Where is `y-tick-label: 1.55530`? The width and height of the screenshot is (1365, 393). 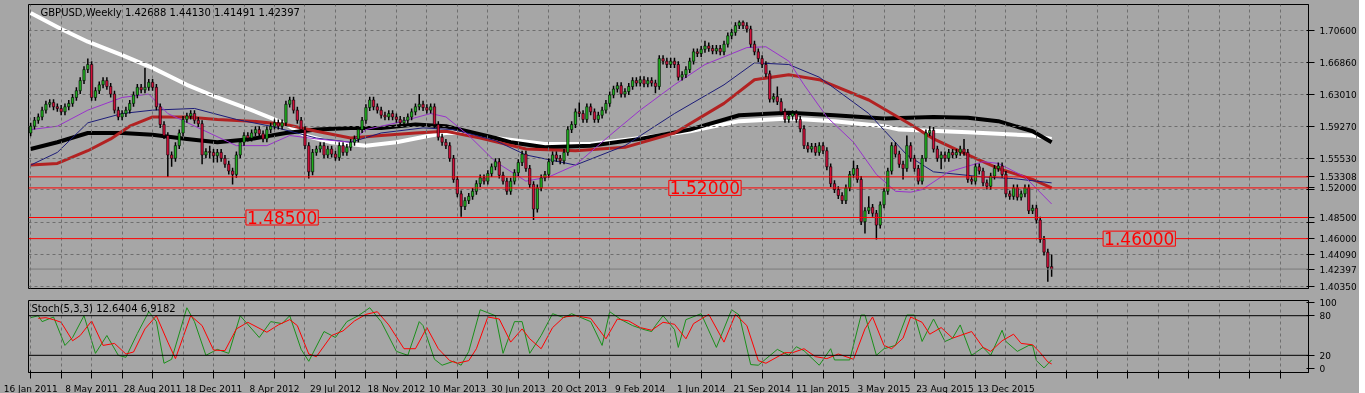 y-tick-label: 1.55530 is located at coordinates (1338, 158).